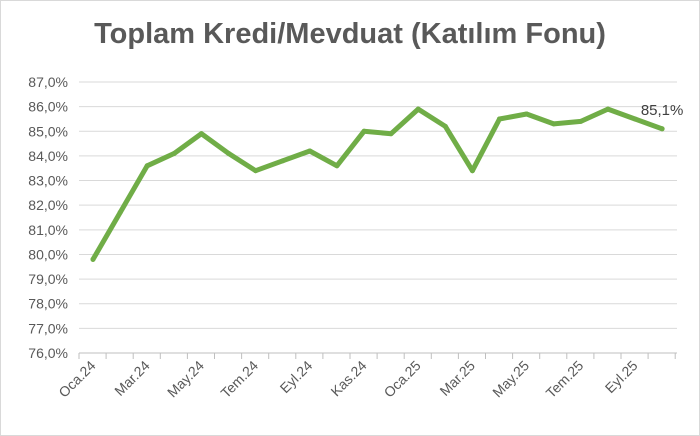  I want to click on y-tick-label: 79,0%, so click(48, 279).